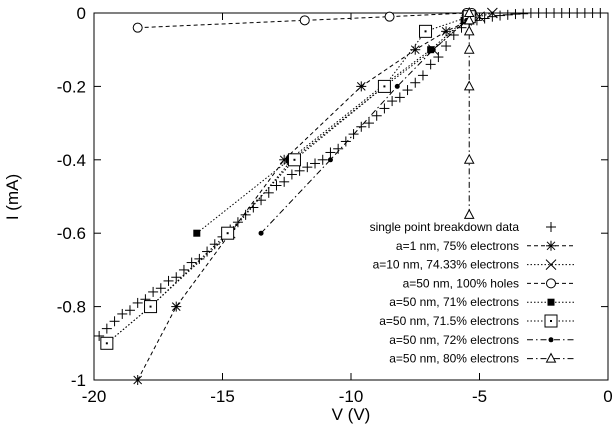 This screenshot has height=443, width=615. What do you see at coordinates (445, 227) in the screenshot?
I see `legend-label: single point breakdown data` at bounding box center [445, 227].